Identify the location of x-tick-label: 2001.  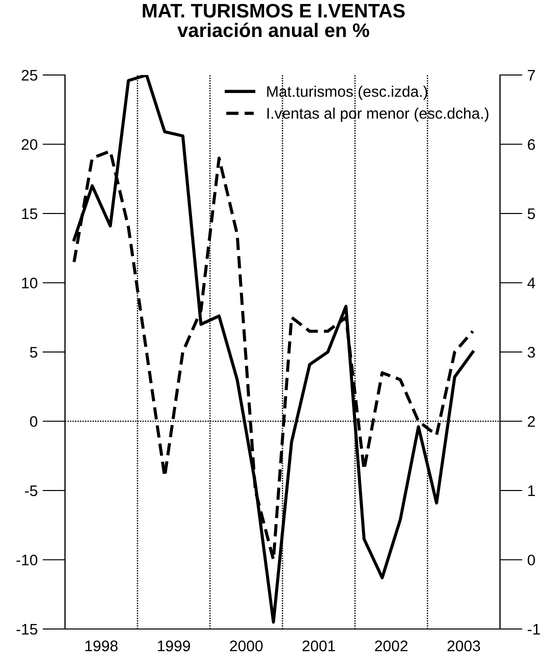
(318, 646).